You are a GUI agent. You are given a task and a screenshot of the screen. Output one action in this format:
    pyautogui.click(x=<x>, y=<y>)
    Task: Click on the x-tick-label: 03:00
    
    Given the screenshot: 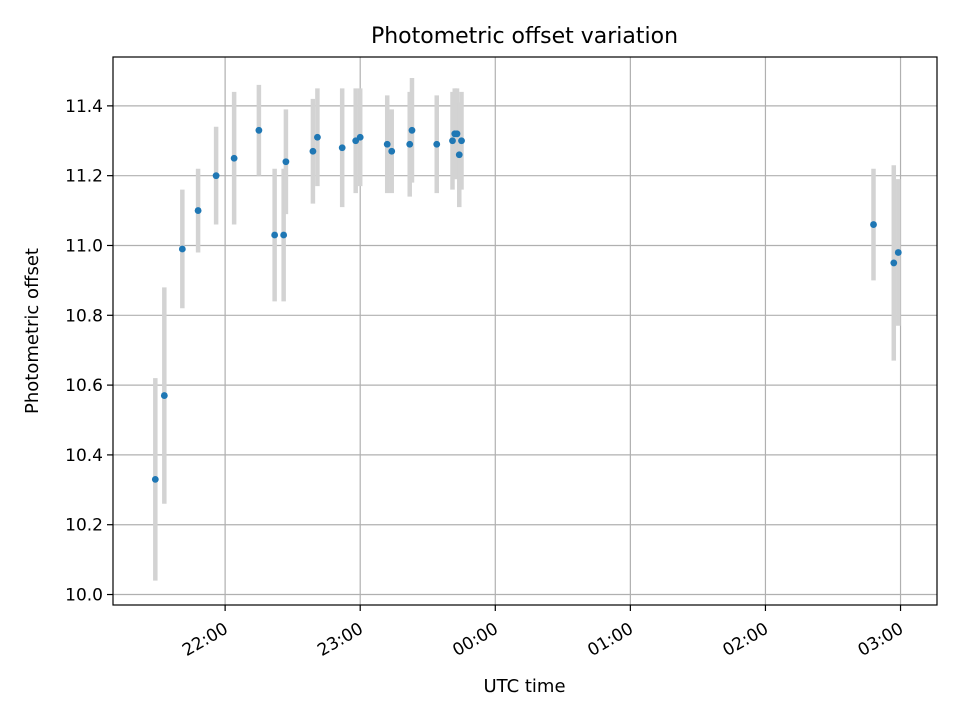 What is the action you would take?
    pyautogui.click(x=881, y=640)
    